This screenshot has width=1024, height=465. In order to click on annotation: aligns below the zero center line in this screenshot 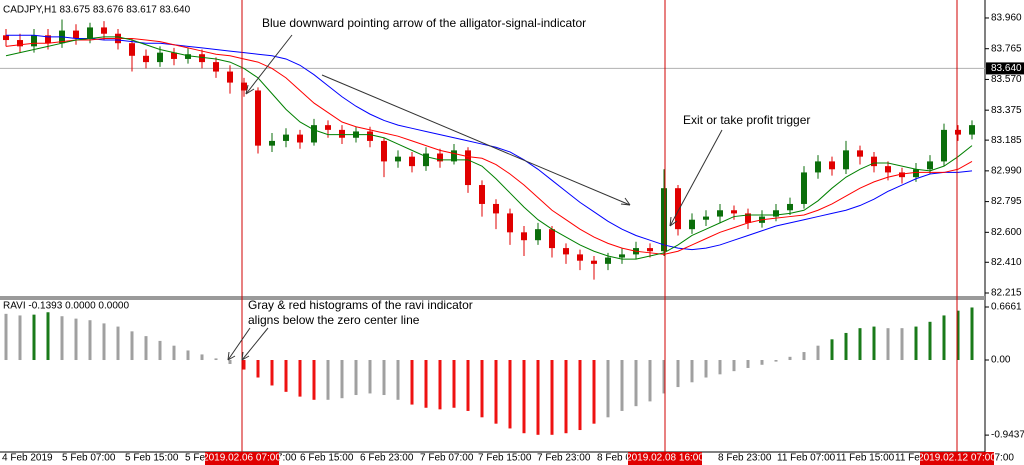, I will do `click(334, 320)`.